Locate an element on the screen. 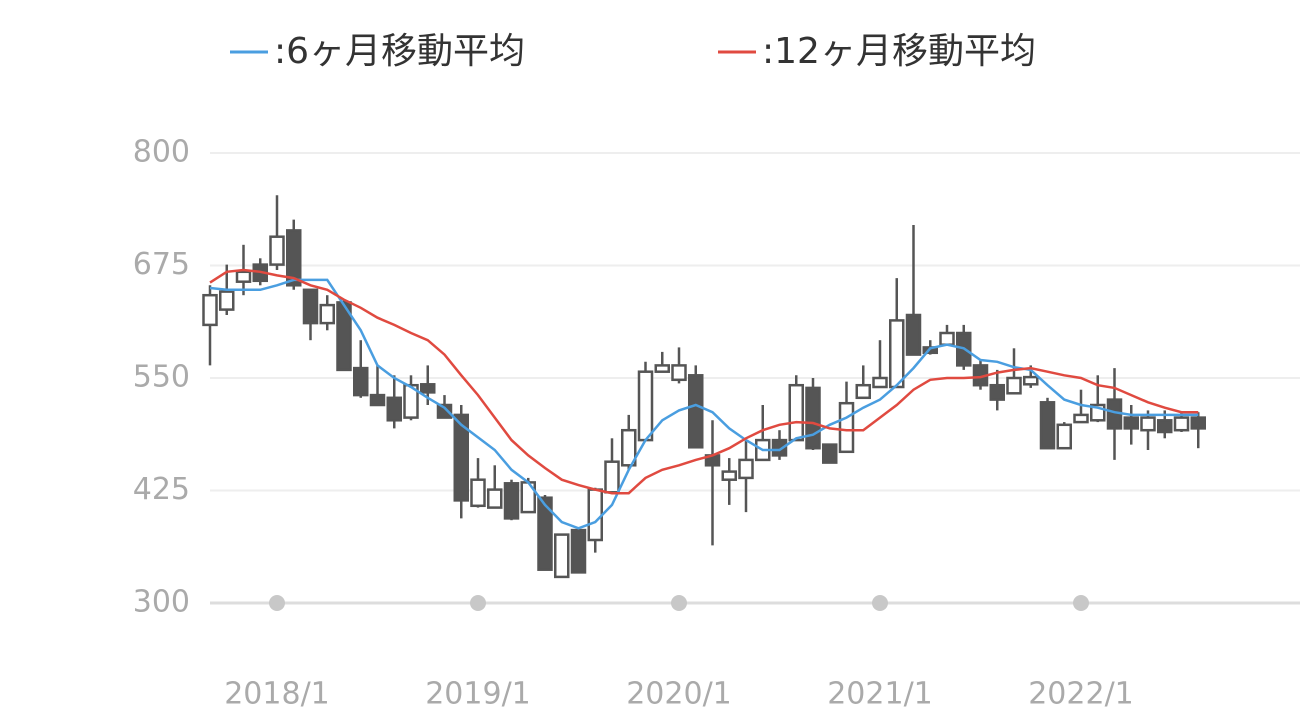 Image resolution: width=1300 pixels, height=725 pixels. x-tick-label: 2019/1 is located at coordinates (478, 694).